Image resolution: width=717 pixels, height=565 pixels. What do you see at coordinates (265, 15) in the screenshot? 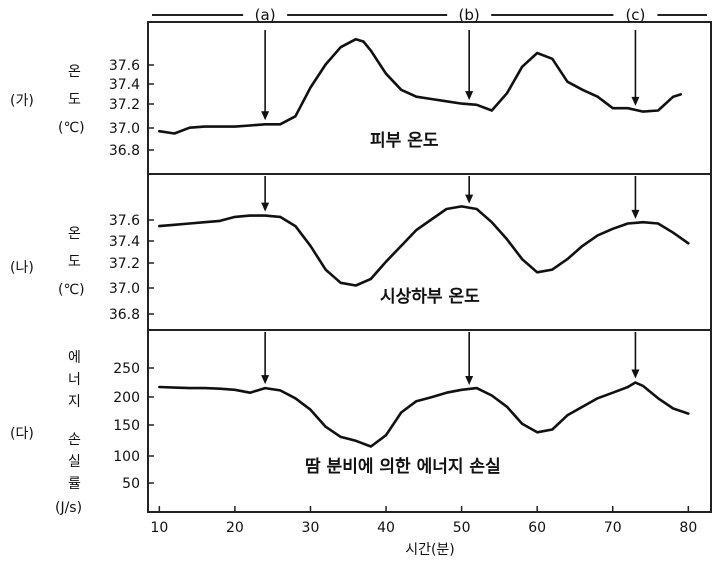
I see `marker-label: (a)` at bounding box center [265, 15].